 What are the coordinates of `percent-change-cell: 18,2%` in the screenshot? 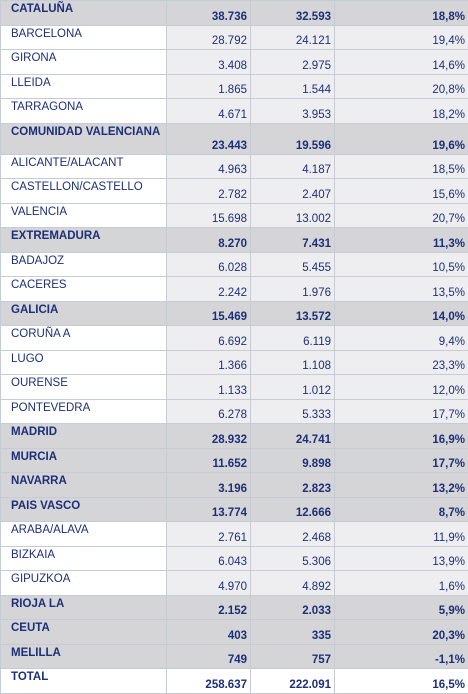 It's located at (401, 111).